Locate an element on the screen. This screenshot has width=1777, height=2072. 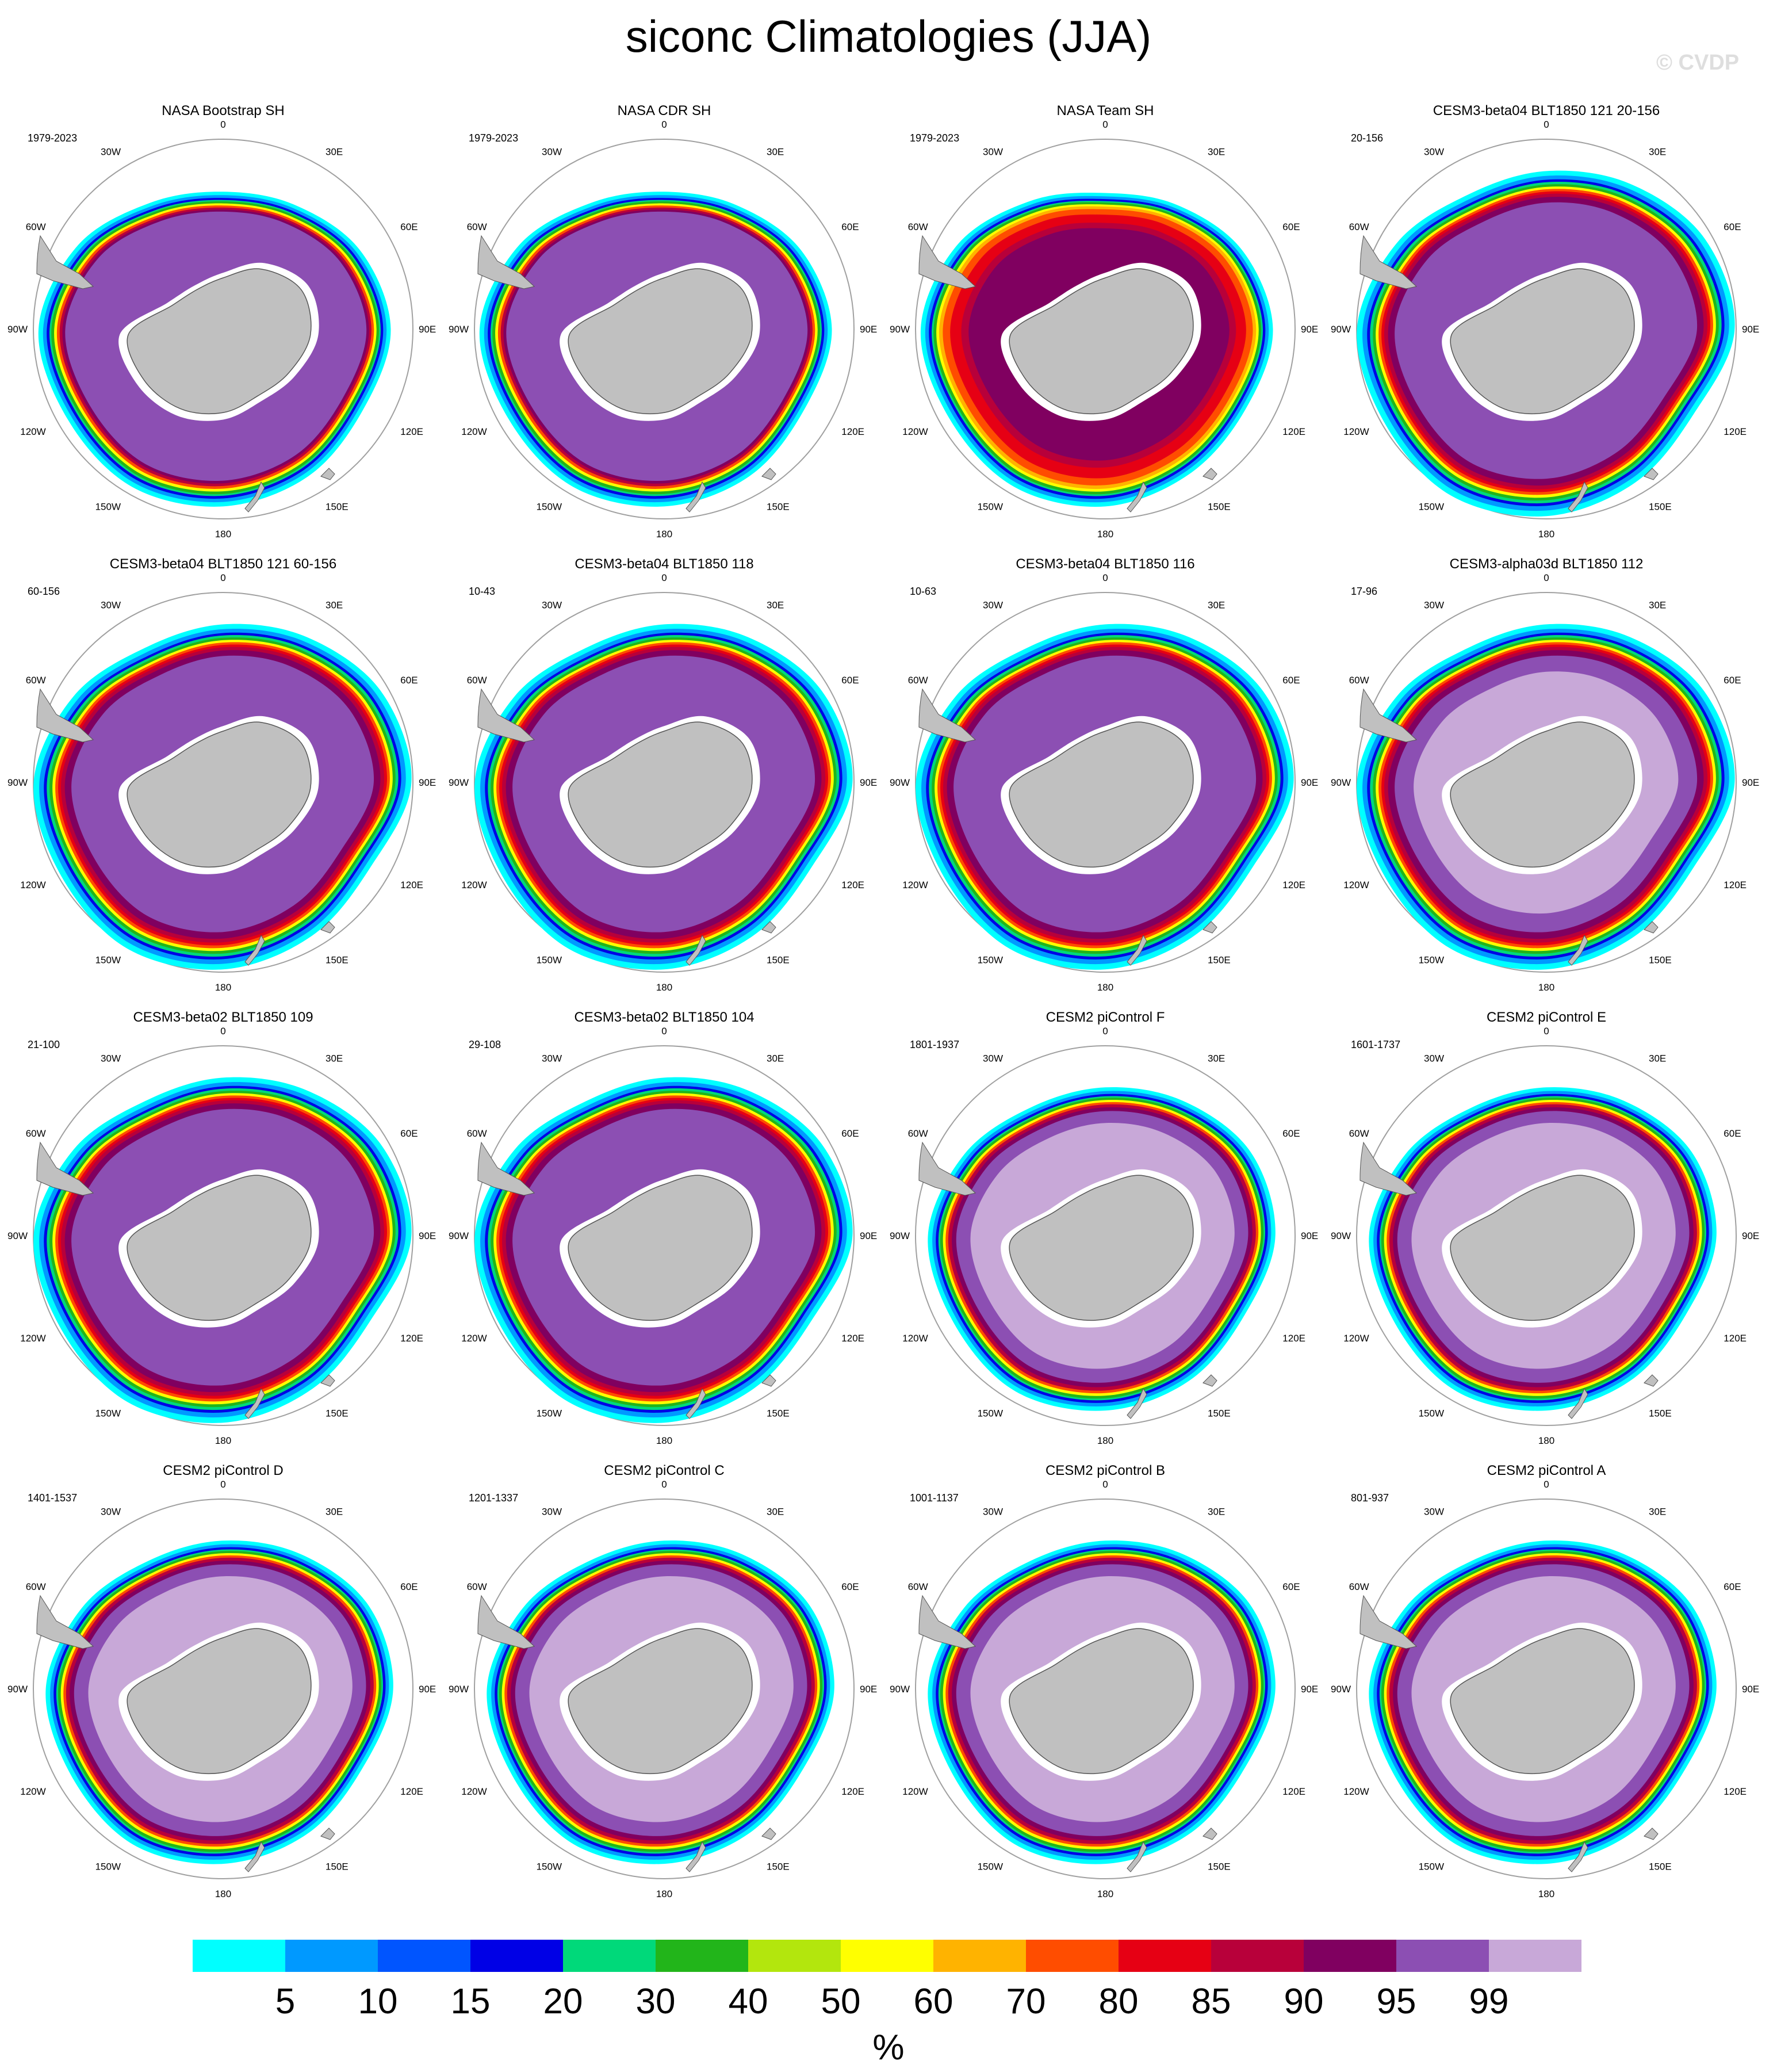
colorbar-tick-label: 30 is located at coordinates (656, 2002).